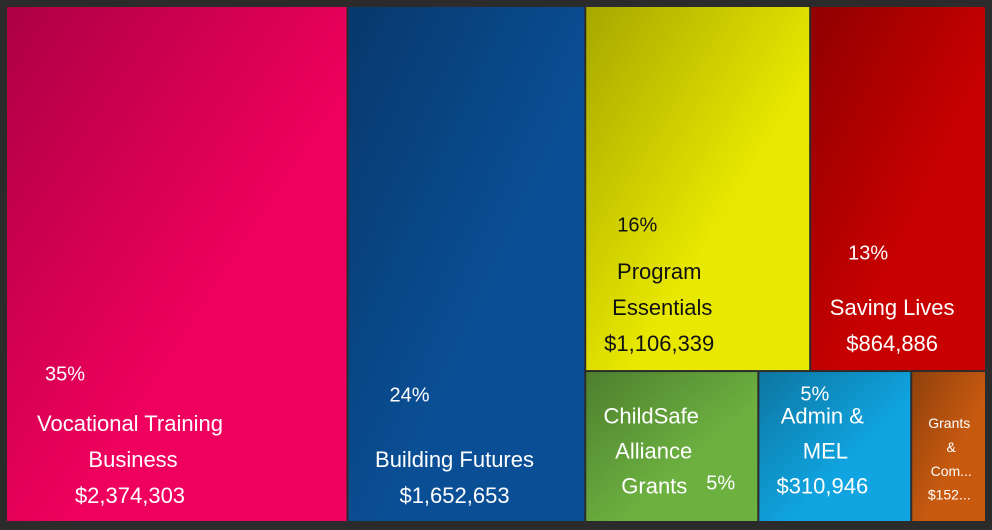 The image size is (992, 530). What do you see at coordinates (822, 433) in the screenshot?
I see `tile-label: Admin & MEL` at bounding box center [822, 433].